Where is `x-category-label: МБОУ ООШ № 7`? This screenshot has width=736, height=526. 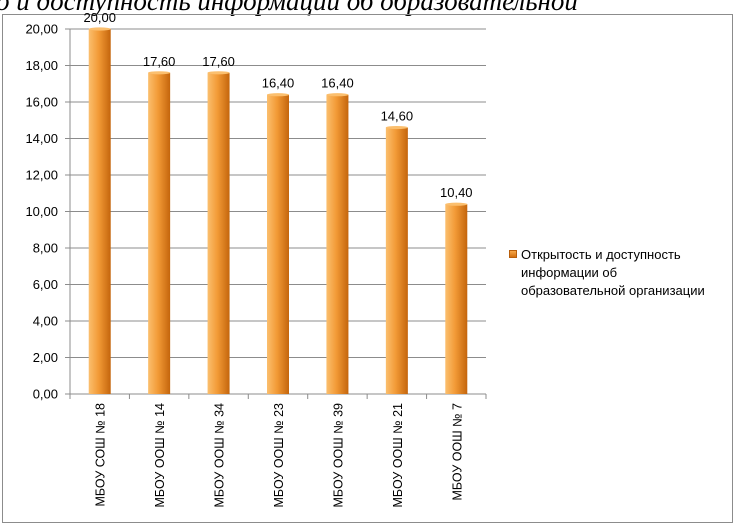 x-category-label: МБОУ ООШ № 7 is located at coordinates (457, 452).